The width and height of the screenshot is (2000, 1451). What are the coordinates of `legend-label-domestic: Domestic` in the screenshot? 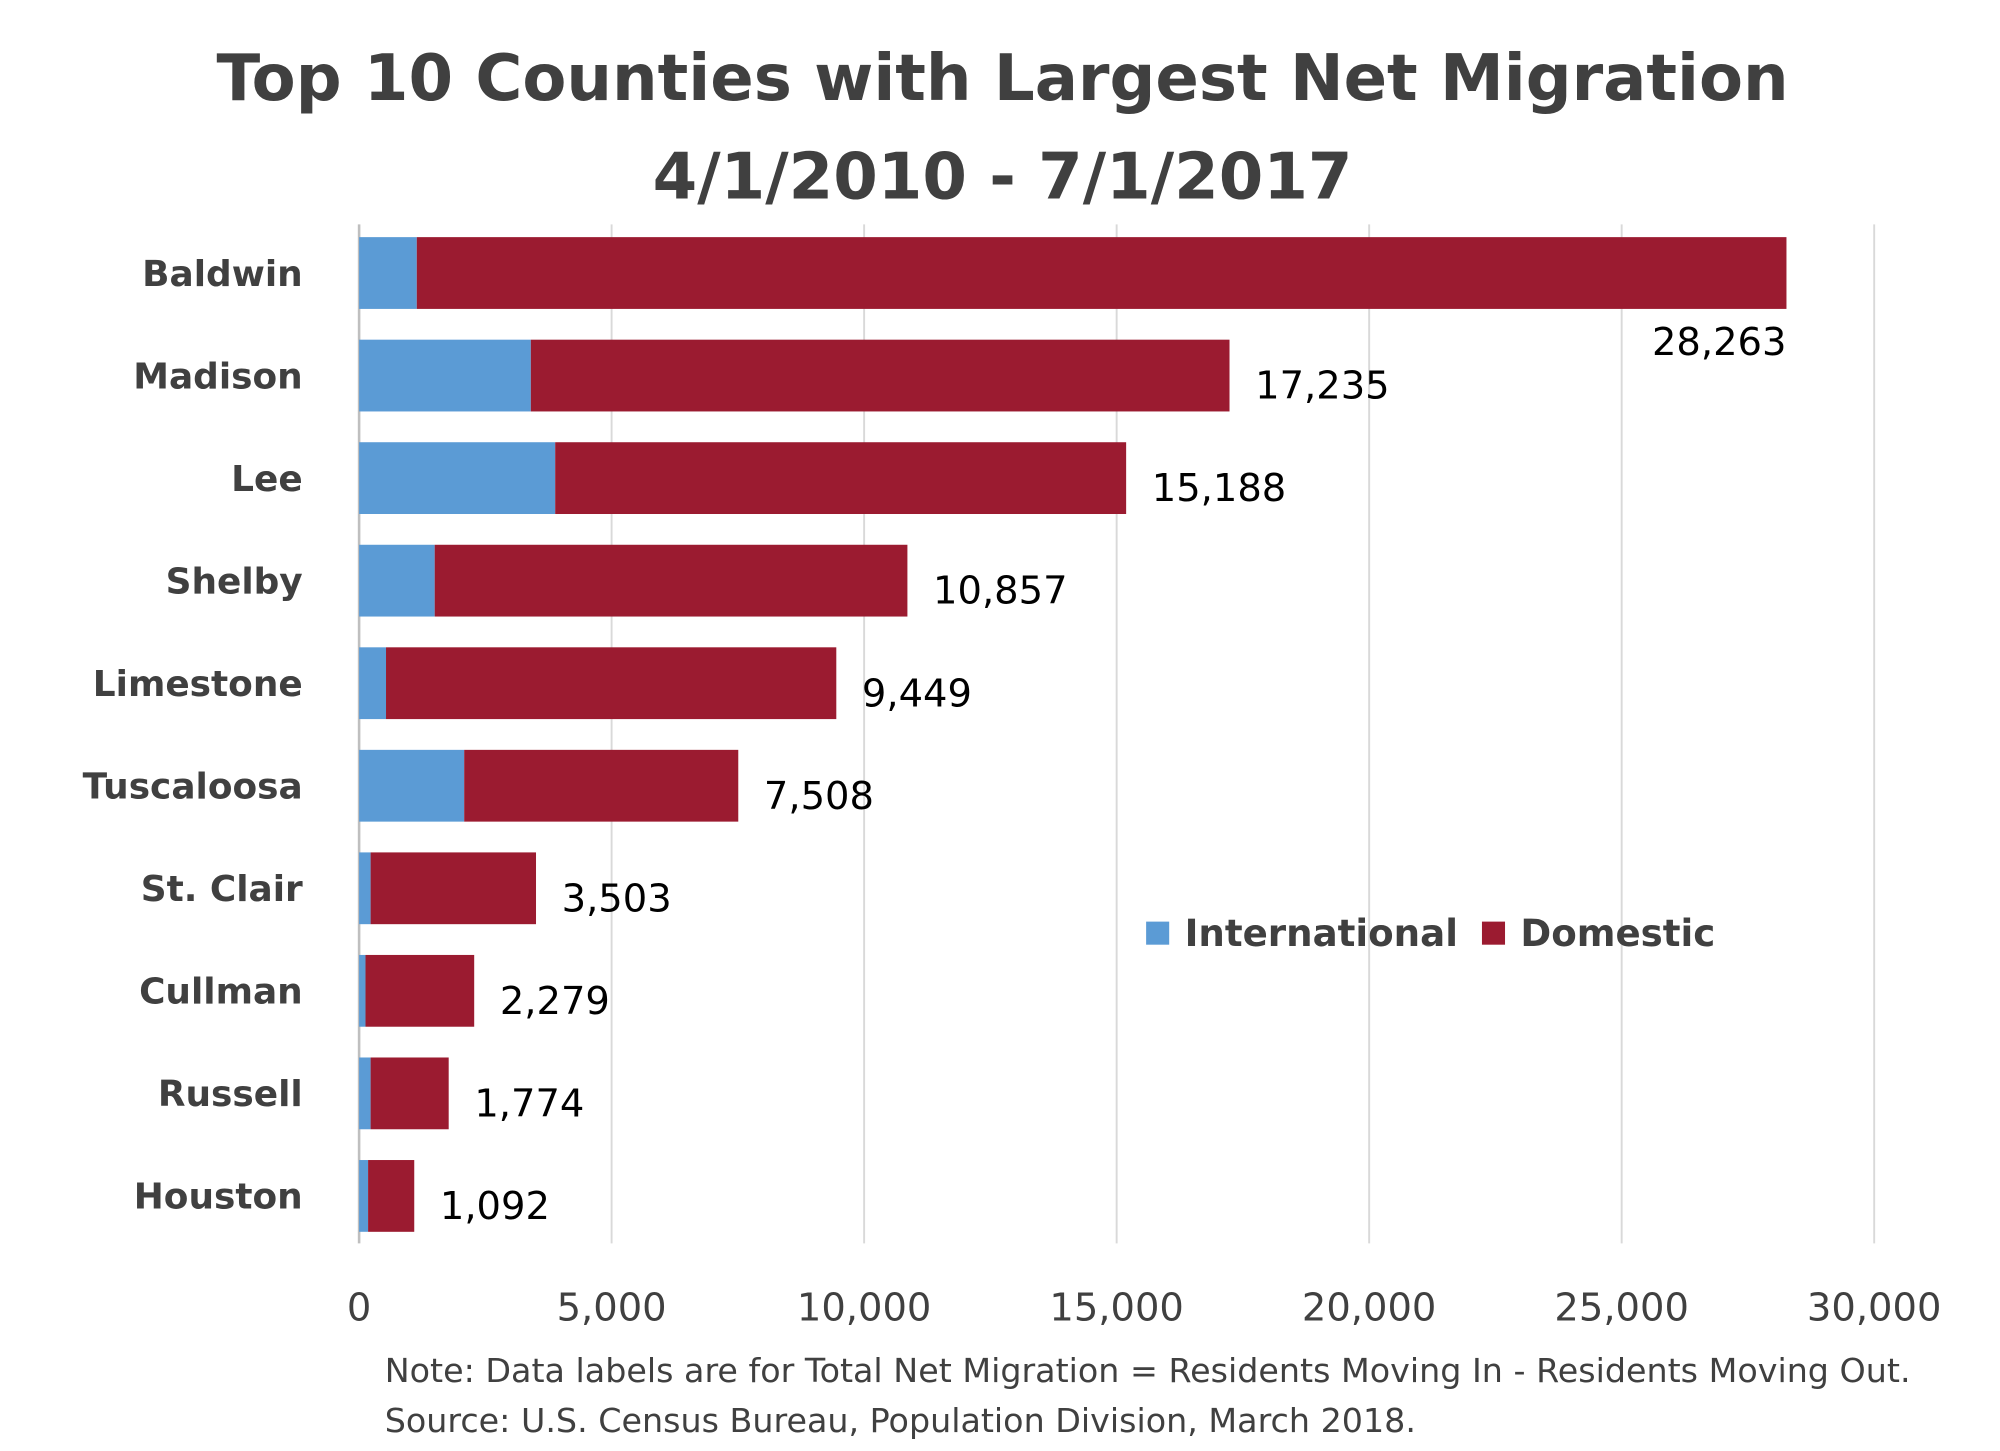 It's located at (1617, 933).